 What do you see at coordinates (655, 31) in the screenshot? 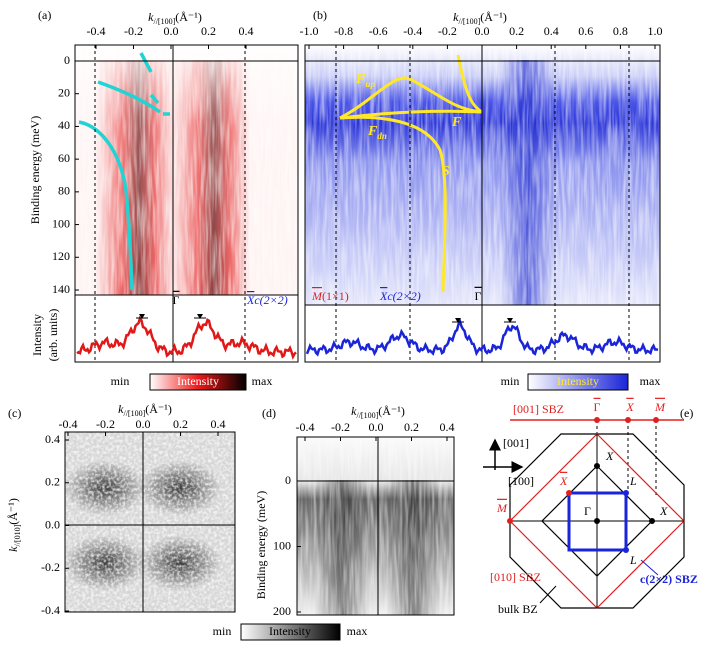
I see `x-tick-label: 1.0` at bounding box center [655, 31].